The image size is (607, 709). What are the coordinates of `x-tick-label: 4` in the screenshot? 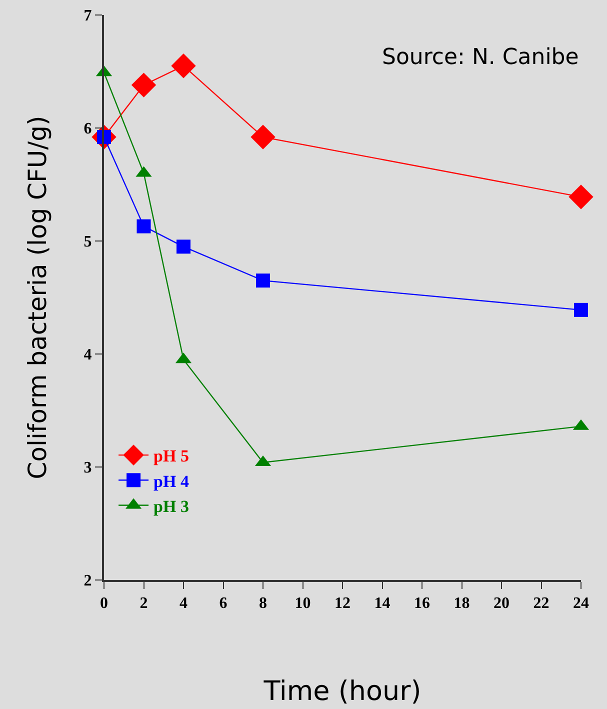 It's located at (184, 603).